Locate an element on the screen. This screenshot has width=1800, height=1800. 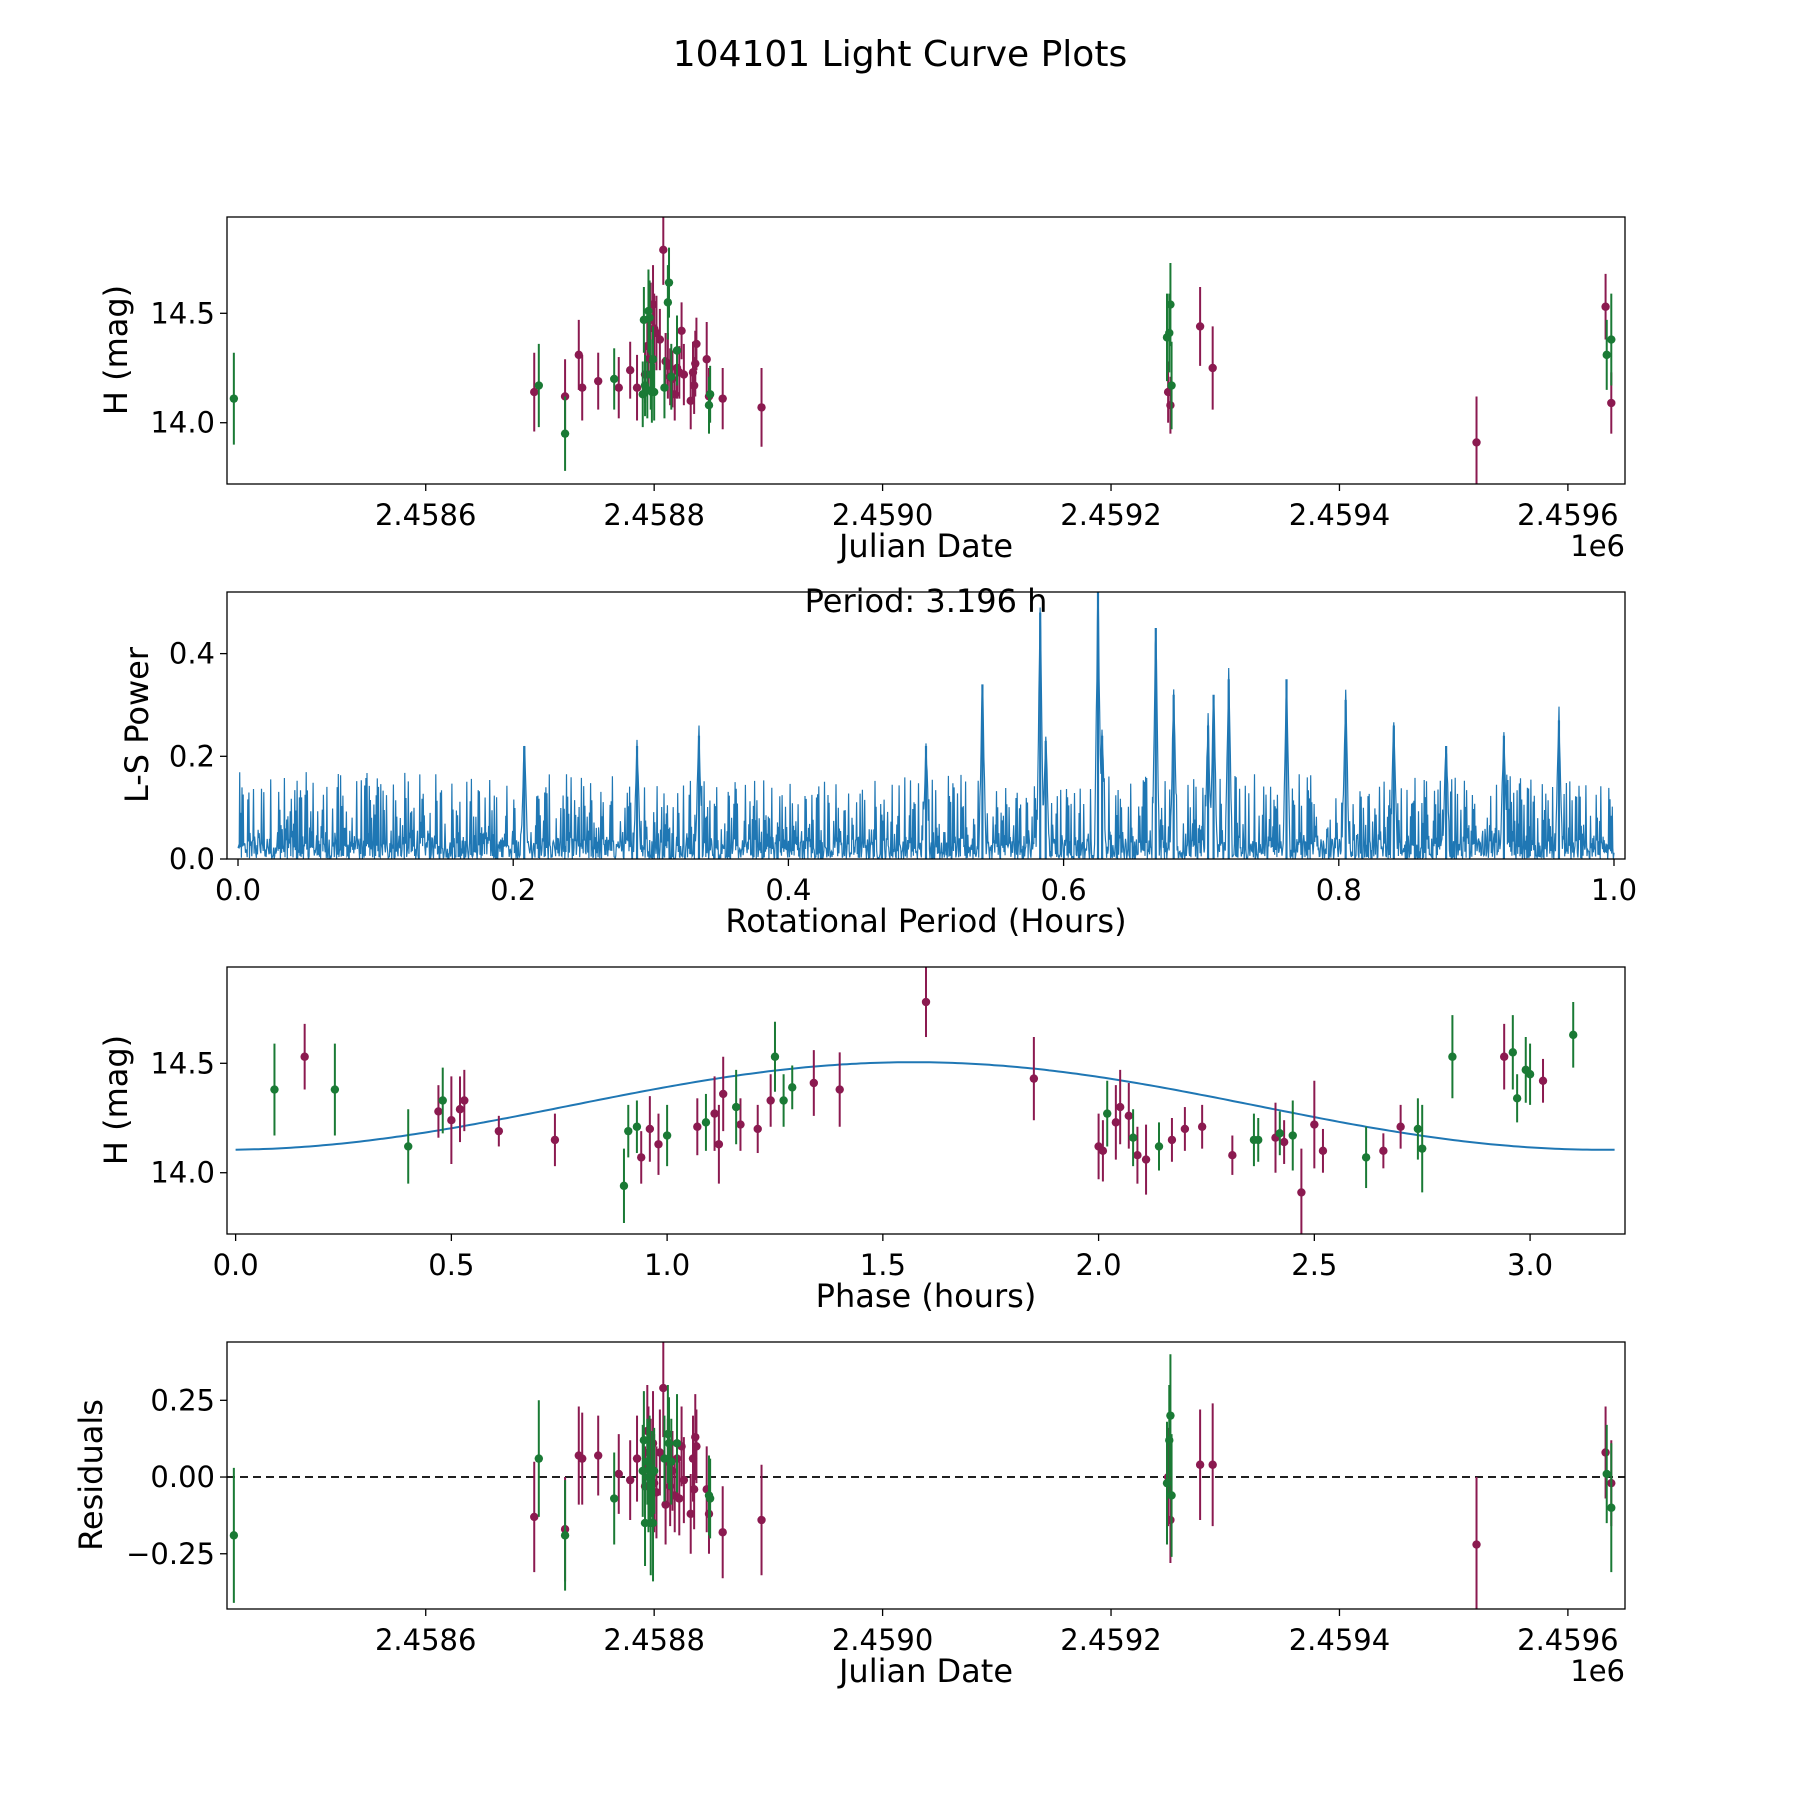
figure-title: 104101 Light Curve Plots is located at coordinates (900, 54).